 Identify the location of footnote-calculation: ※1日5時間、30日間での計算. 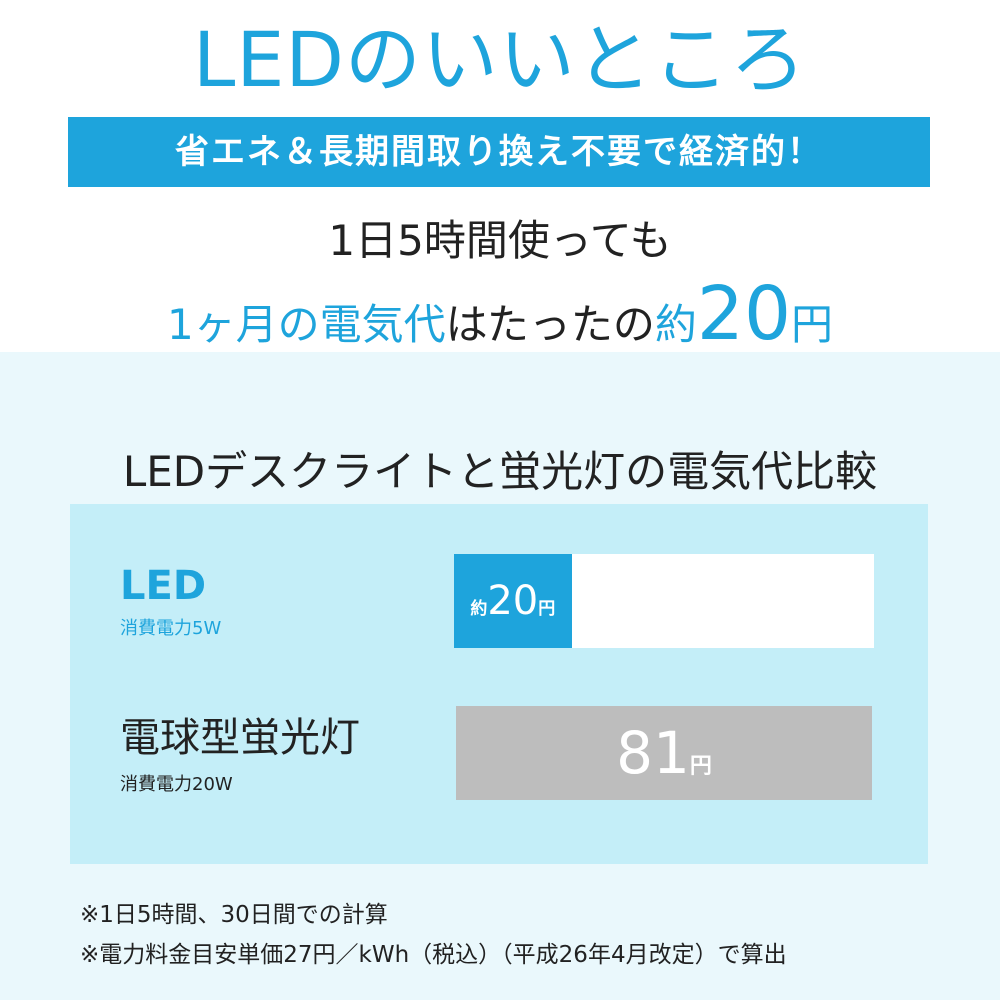
(234, 915).